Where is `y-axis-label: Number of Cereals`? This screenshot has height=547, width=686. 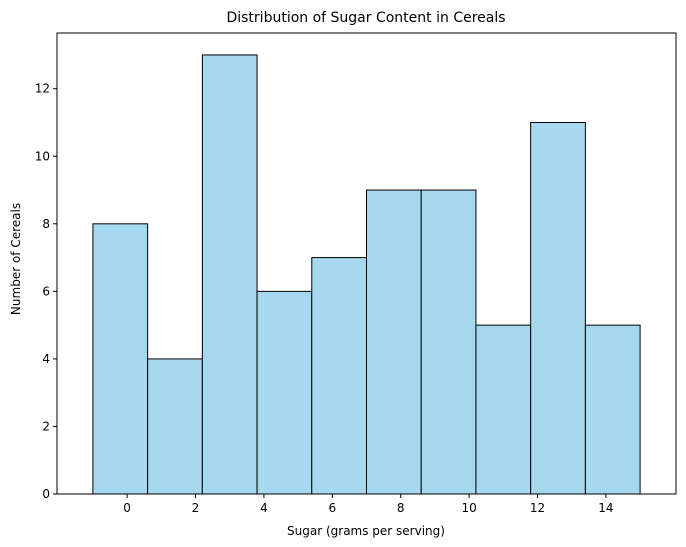
y-axis-label: Number of Cereals is located at coordinates (16, 259).